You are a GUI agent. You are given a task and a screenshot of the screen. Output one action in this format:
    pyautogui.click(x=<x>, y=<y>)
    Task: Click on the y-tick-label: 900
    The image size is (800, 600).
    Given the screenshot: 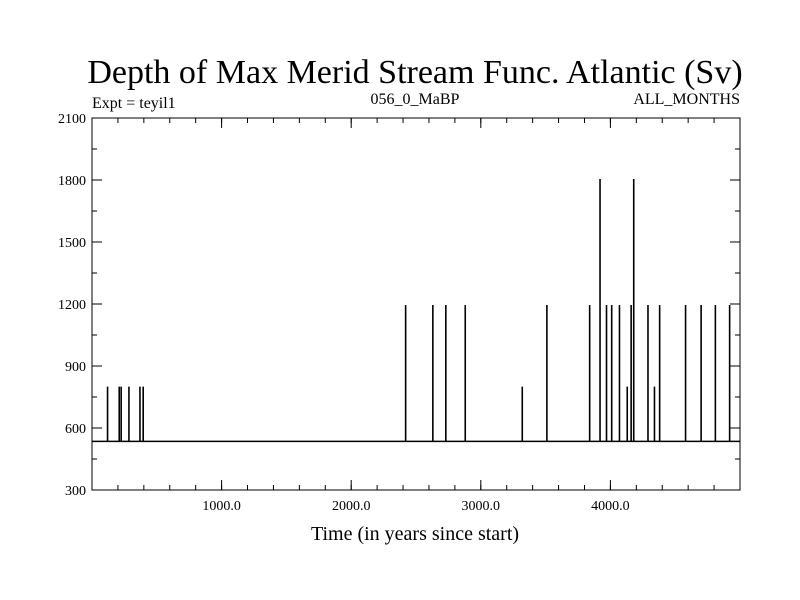 What is the action you would take?
    pyautogui.click(x=75, y=367)
    